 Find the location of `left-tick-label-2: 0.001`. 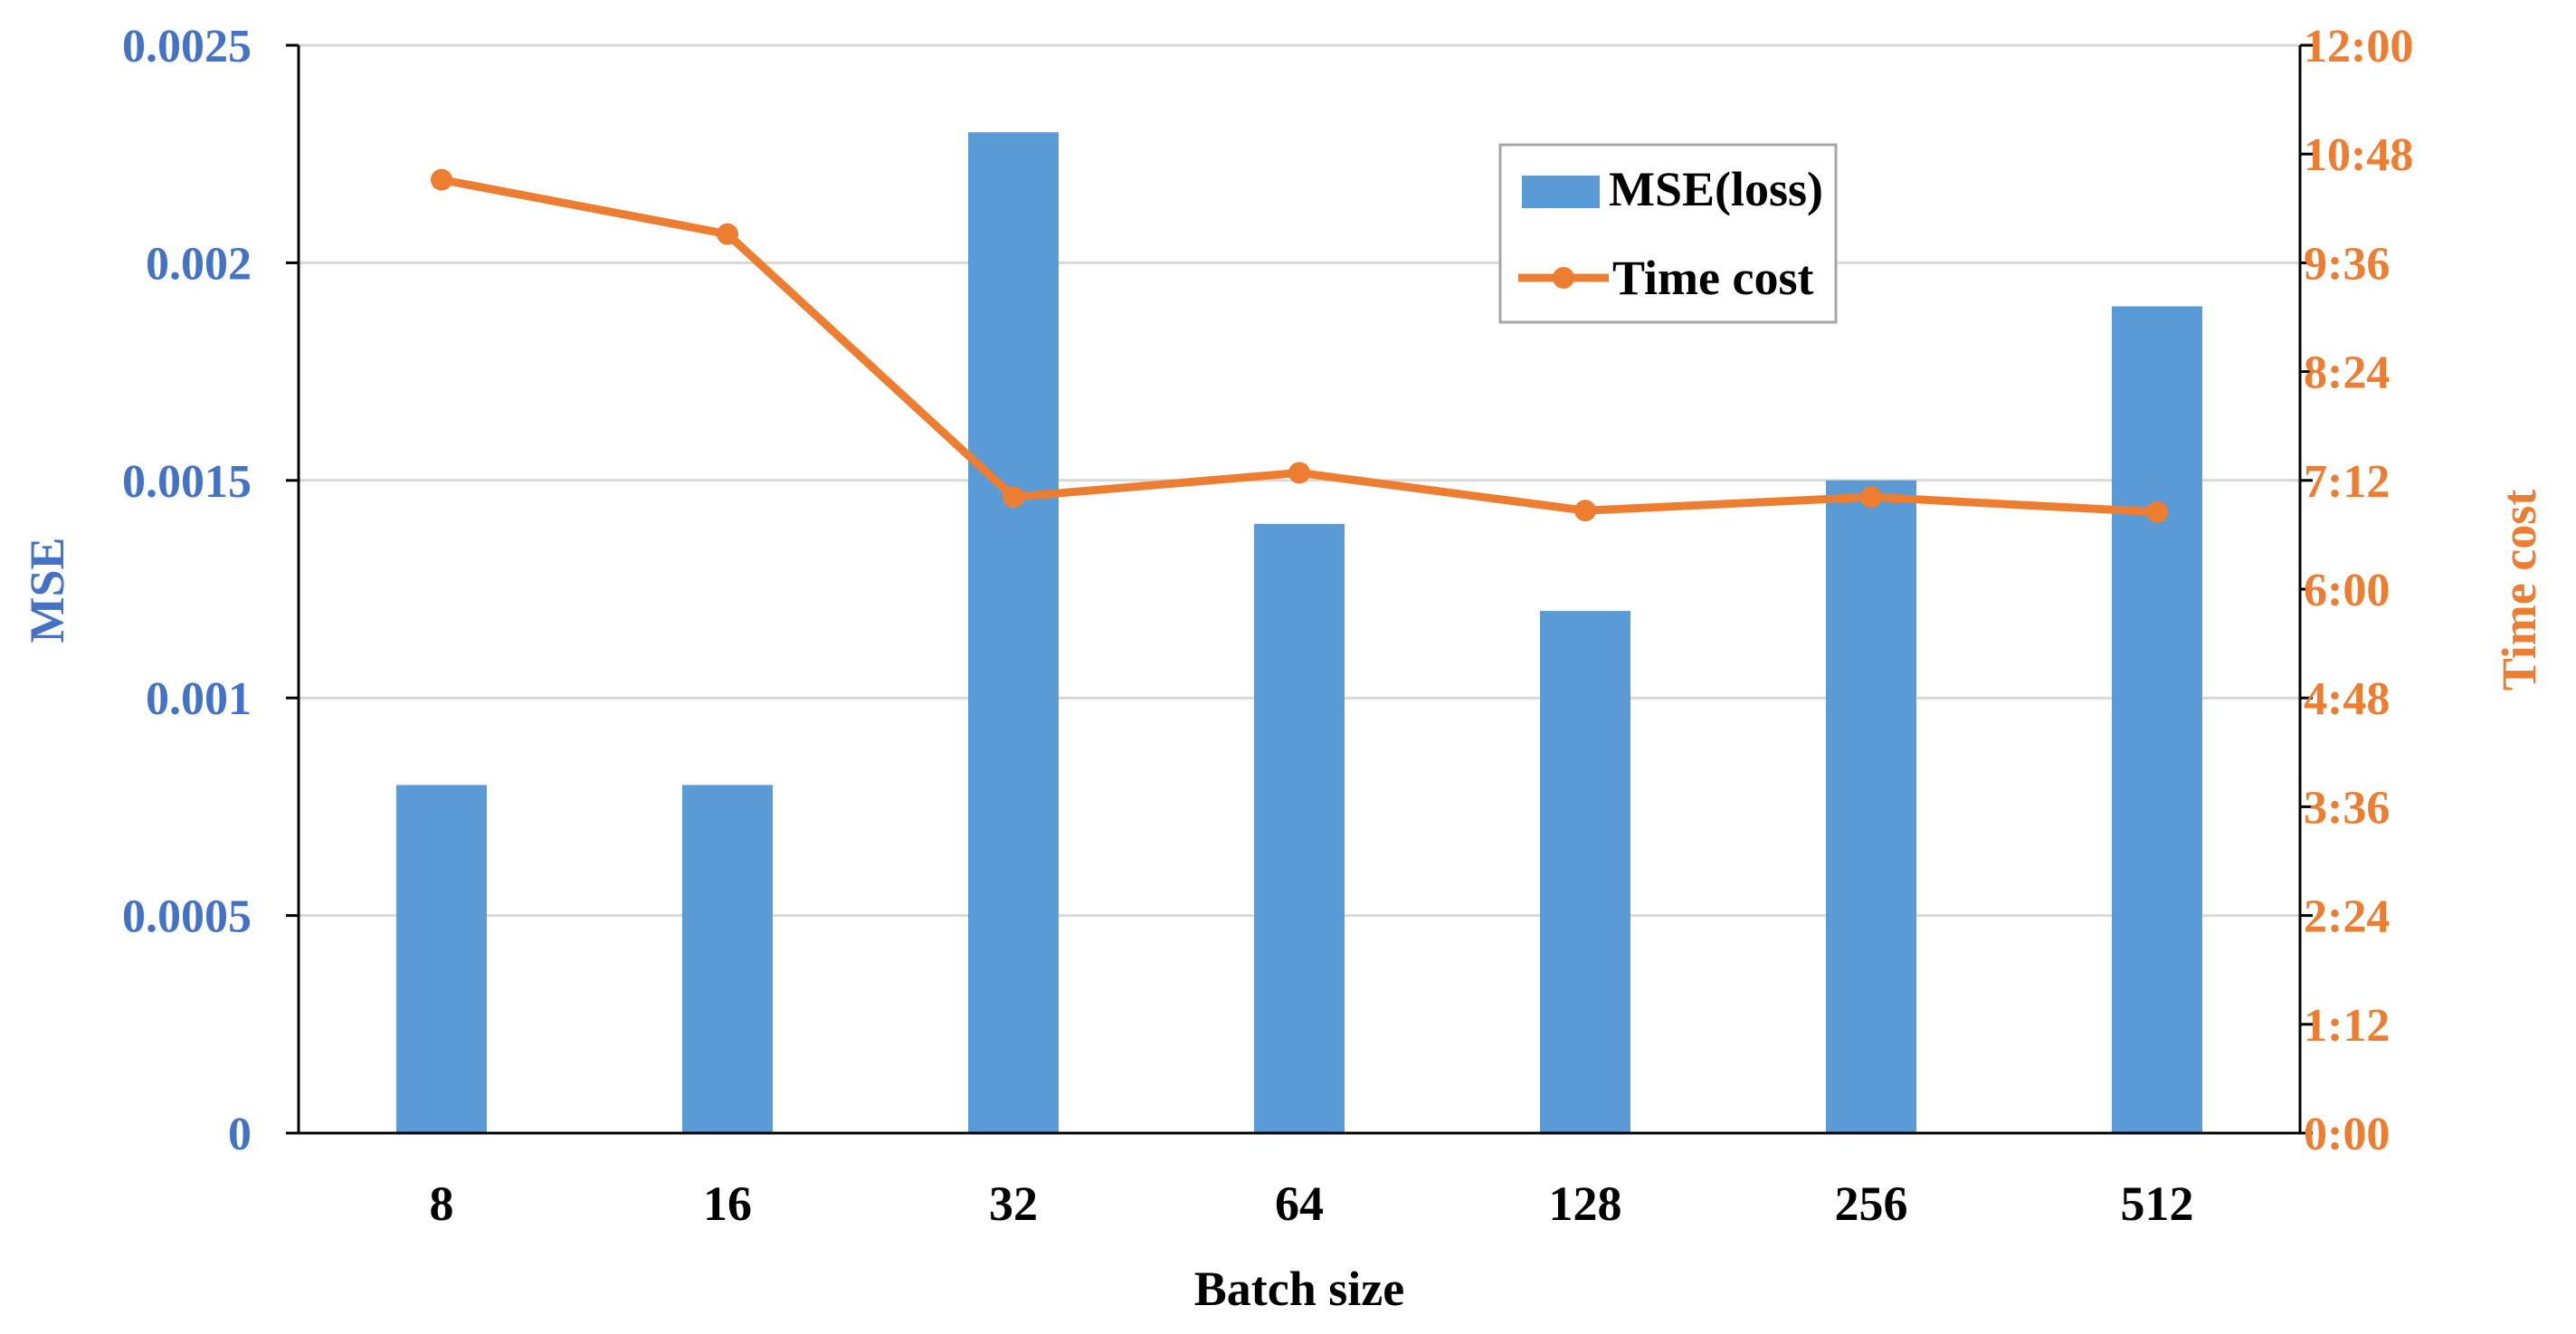

left-tick-label-2: 0.001 is located at coordinates (199, 699).